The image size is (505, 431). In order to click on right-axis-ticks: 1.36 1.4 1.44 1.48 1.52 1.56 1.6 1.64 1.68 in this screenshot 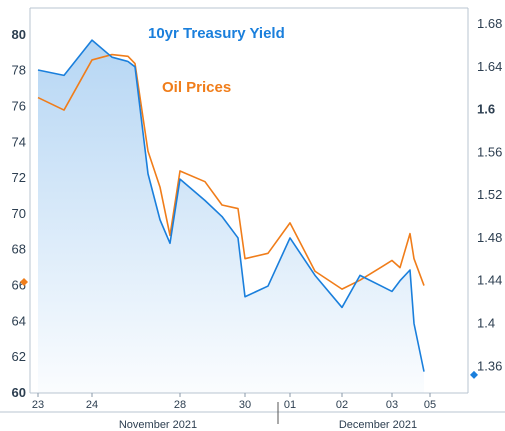, I will do `click(489, 194)`.